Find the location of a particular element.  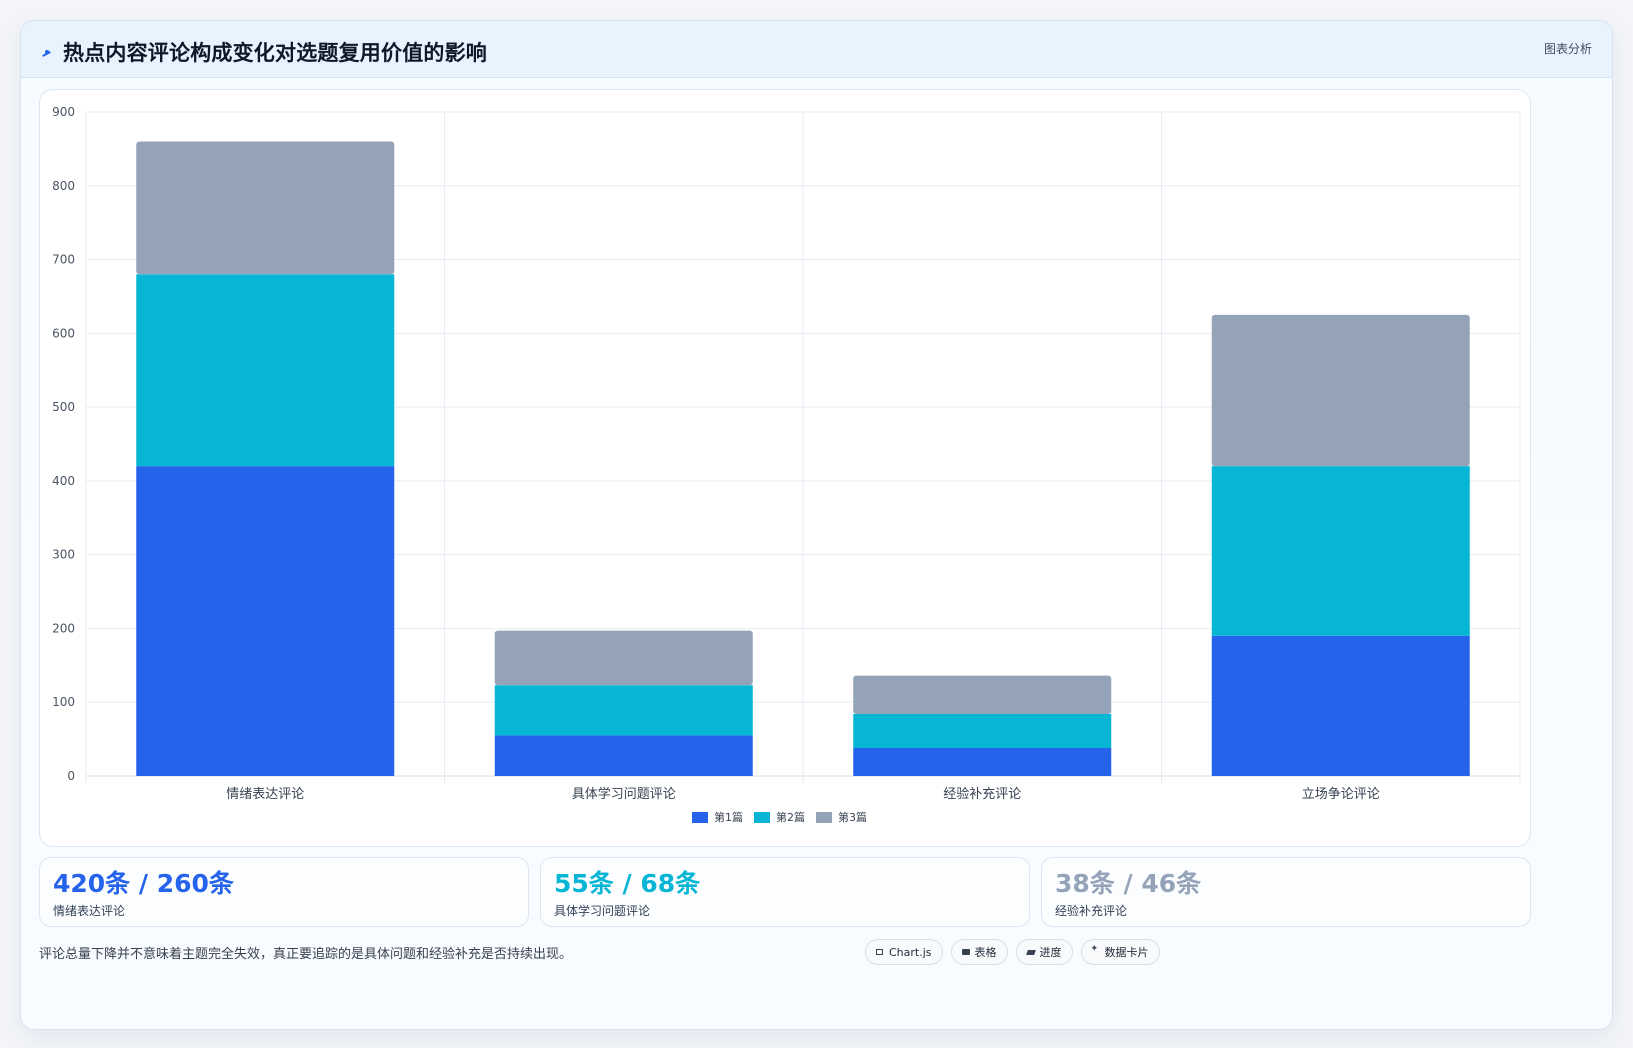

y-tick-label: 200 is located at coordinates (63, 628).